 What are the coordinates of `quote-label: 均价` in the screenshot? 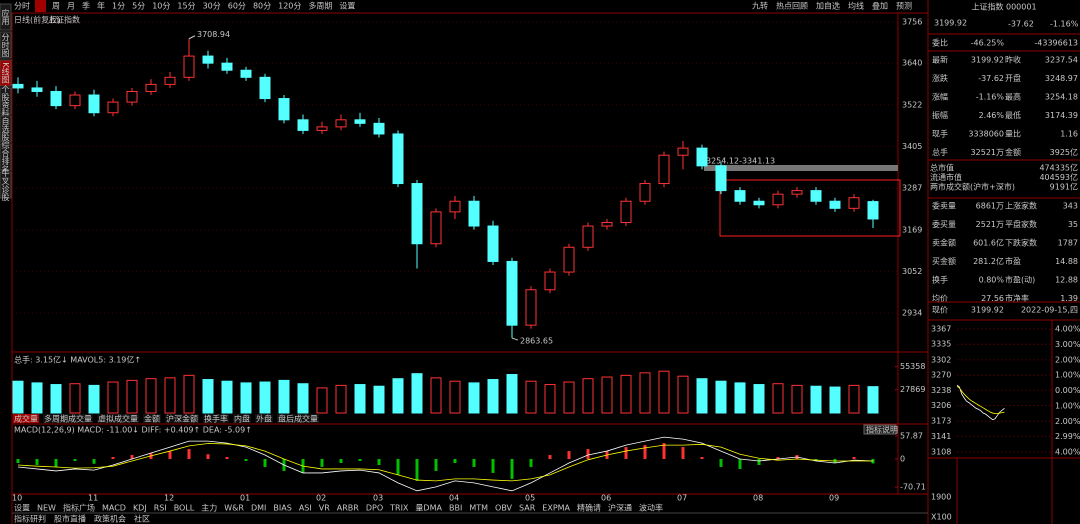 It's located at (940, 298).